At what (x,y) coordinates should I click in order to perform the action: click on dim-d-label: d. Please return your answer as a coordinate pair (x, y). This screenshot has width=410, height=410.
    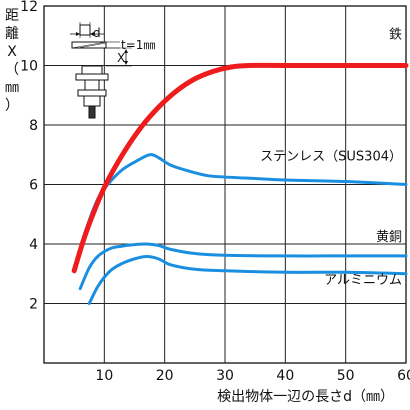
    Looking at the image, I should click on (97, 33).